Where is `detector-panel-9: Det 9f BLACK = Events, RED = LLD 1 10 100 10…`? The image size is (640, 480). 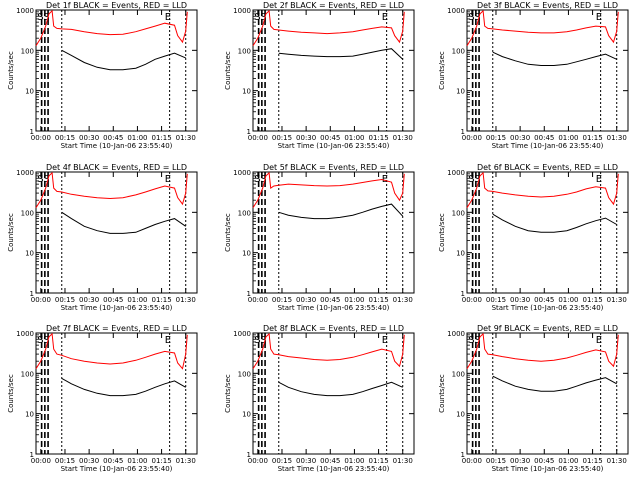 detector-panel-9: Det 9f BLACK = Events, RED = LLD 1 10 100 10… is located at coordinates (533, 398).